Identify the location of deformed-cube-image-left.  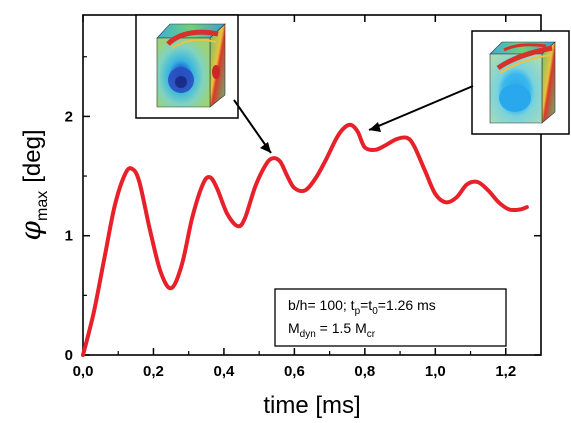
(191, 65).